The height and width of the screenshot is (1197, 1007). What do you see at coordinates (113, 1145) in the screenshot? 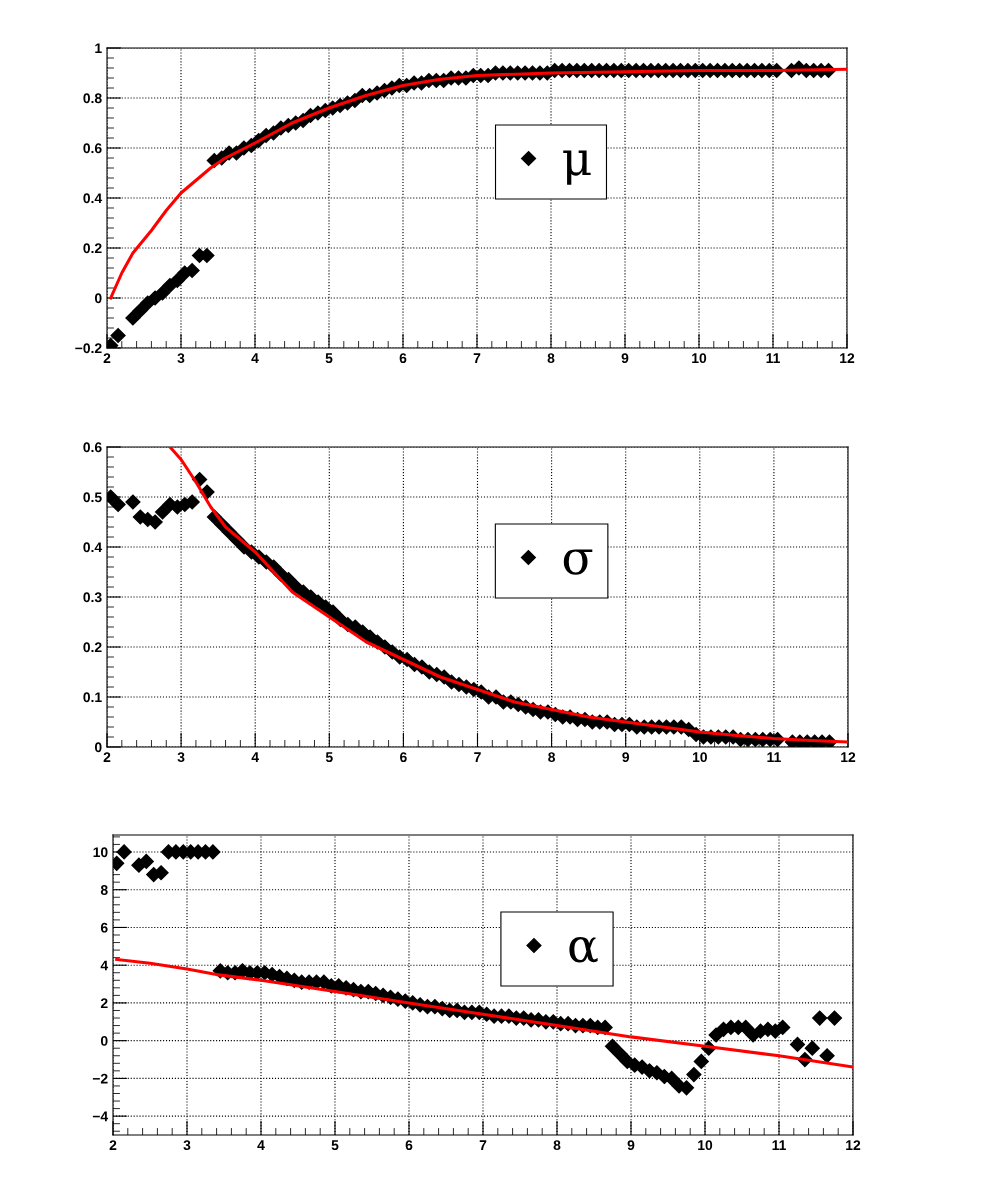
I see `x-tick-label: 2` at bounding box center [113, 1145].